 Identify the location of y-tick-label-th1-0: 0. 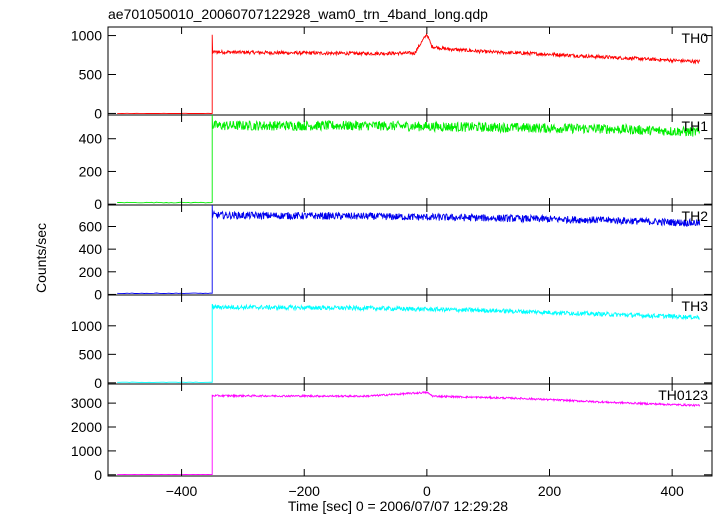
(98, 204).